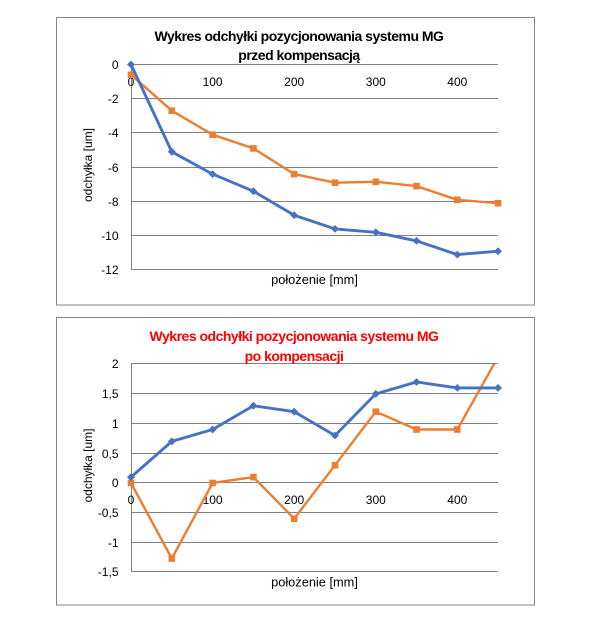 The image size is (605, 637). What do you see at coordinates (113, 99) in the screenshot?
I see `svg-text: -2` at bounding box center [113, 99].